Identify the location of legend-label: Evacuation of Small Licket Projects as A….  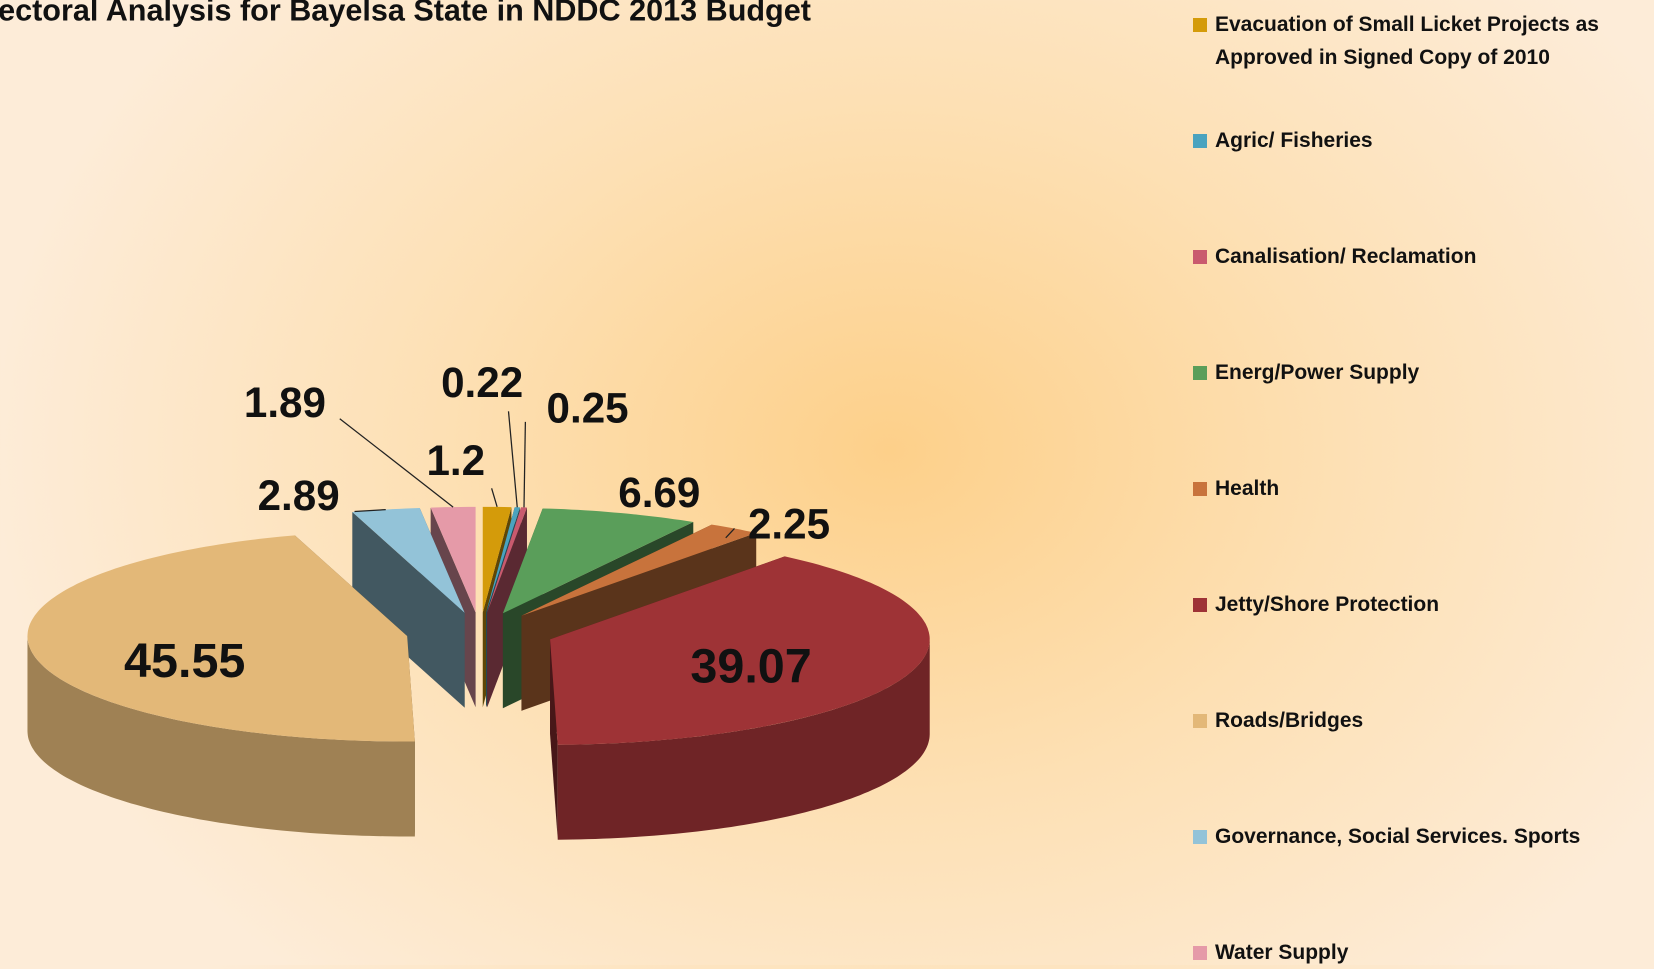
(1407, 41).